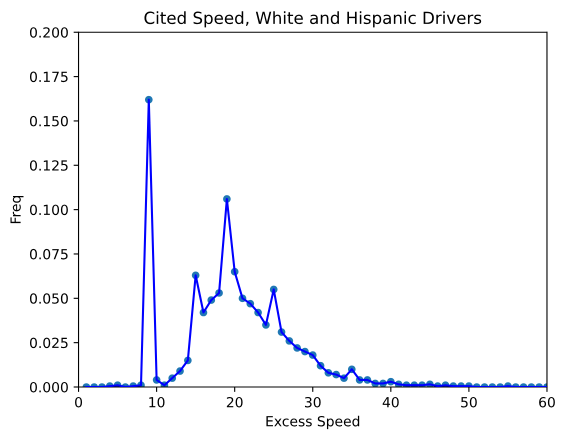  What do you see at coordinates (49, 121) in the screenshot?
I see `y-tick-label: 0.150` at bounding box center [49, 121].